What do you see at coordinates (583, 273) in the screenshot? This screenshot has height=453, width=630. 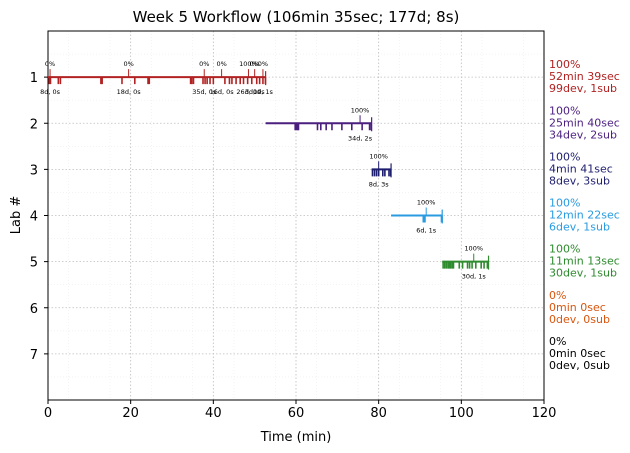 I see `lab-summary-line: 30dev, 1sub` at bounding box center [583, 273].